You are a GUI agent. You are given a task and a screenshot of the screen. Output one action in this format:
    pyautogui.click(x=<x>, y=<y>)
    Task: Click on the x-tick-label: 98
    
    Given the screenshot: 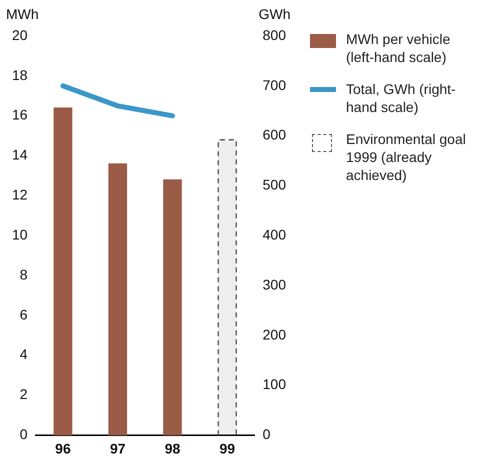 What is the action you would take?
    pyautogui.click(x=172, y=448)
    